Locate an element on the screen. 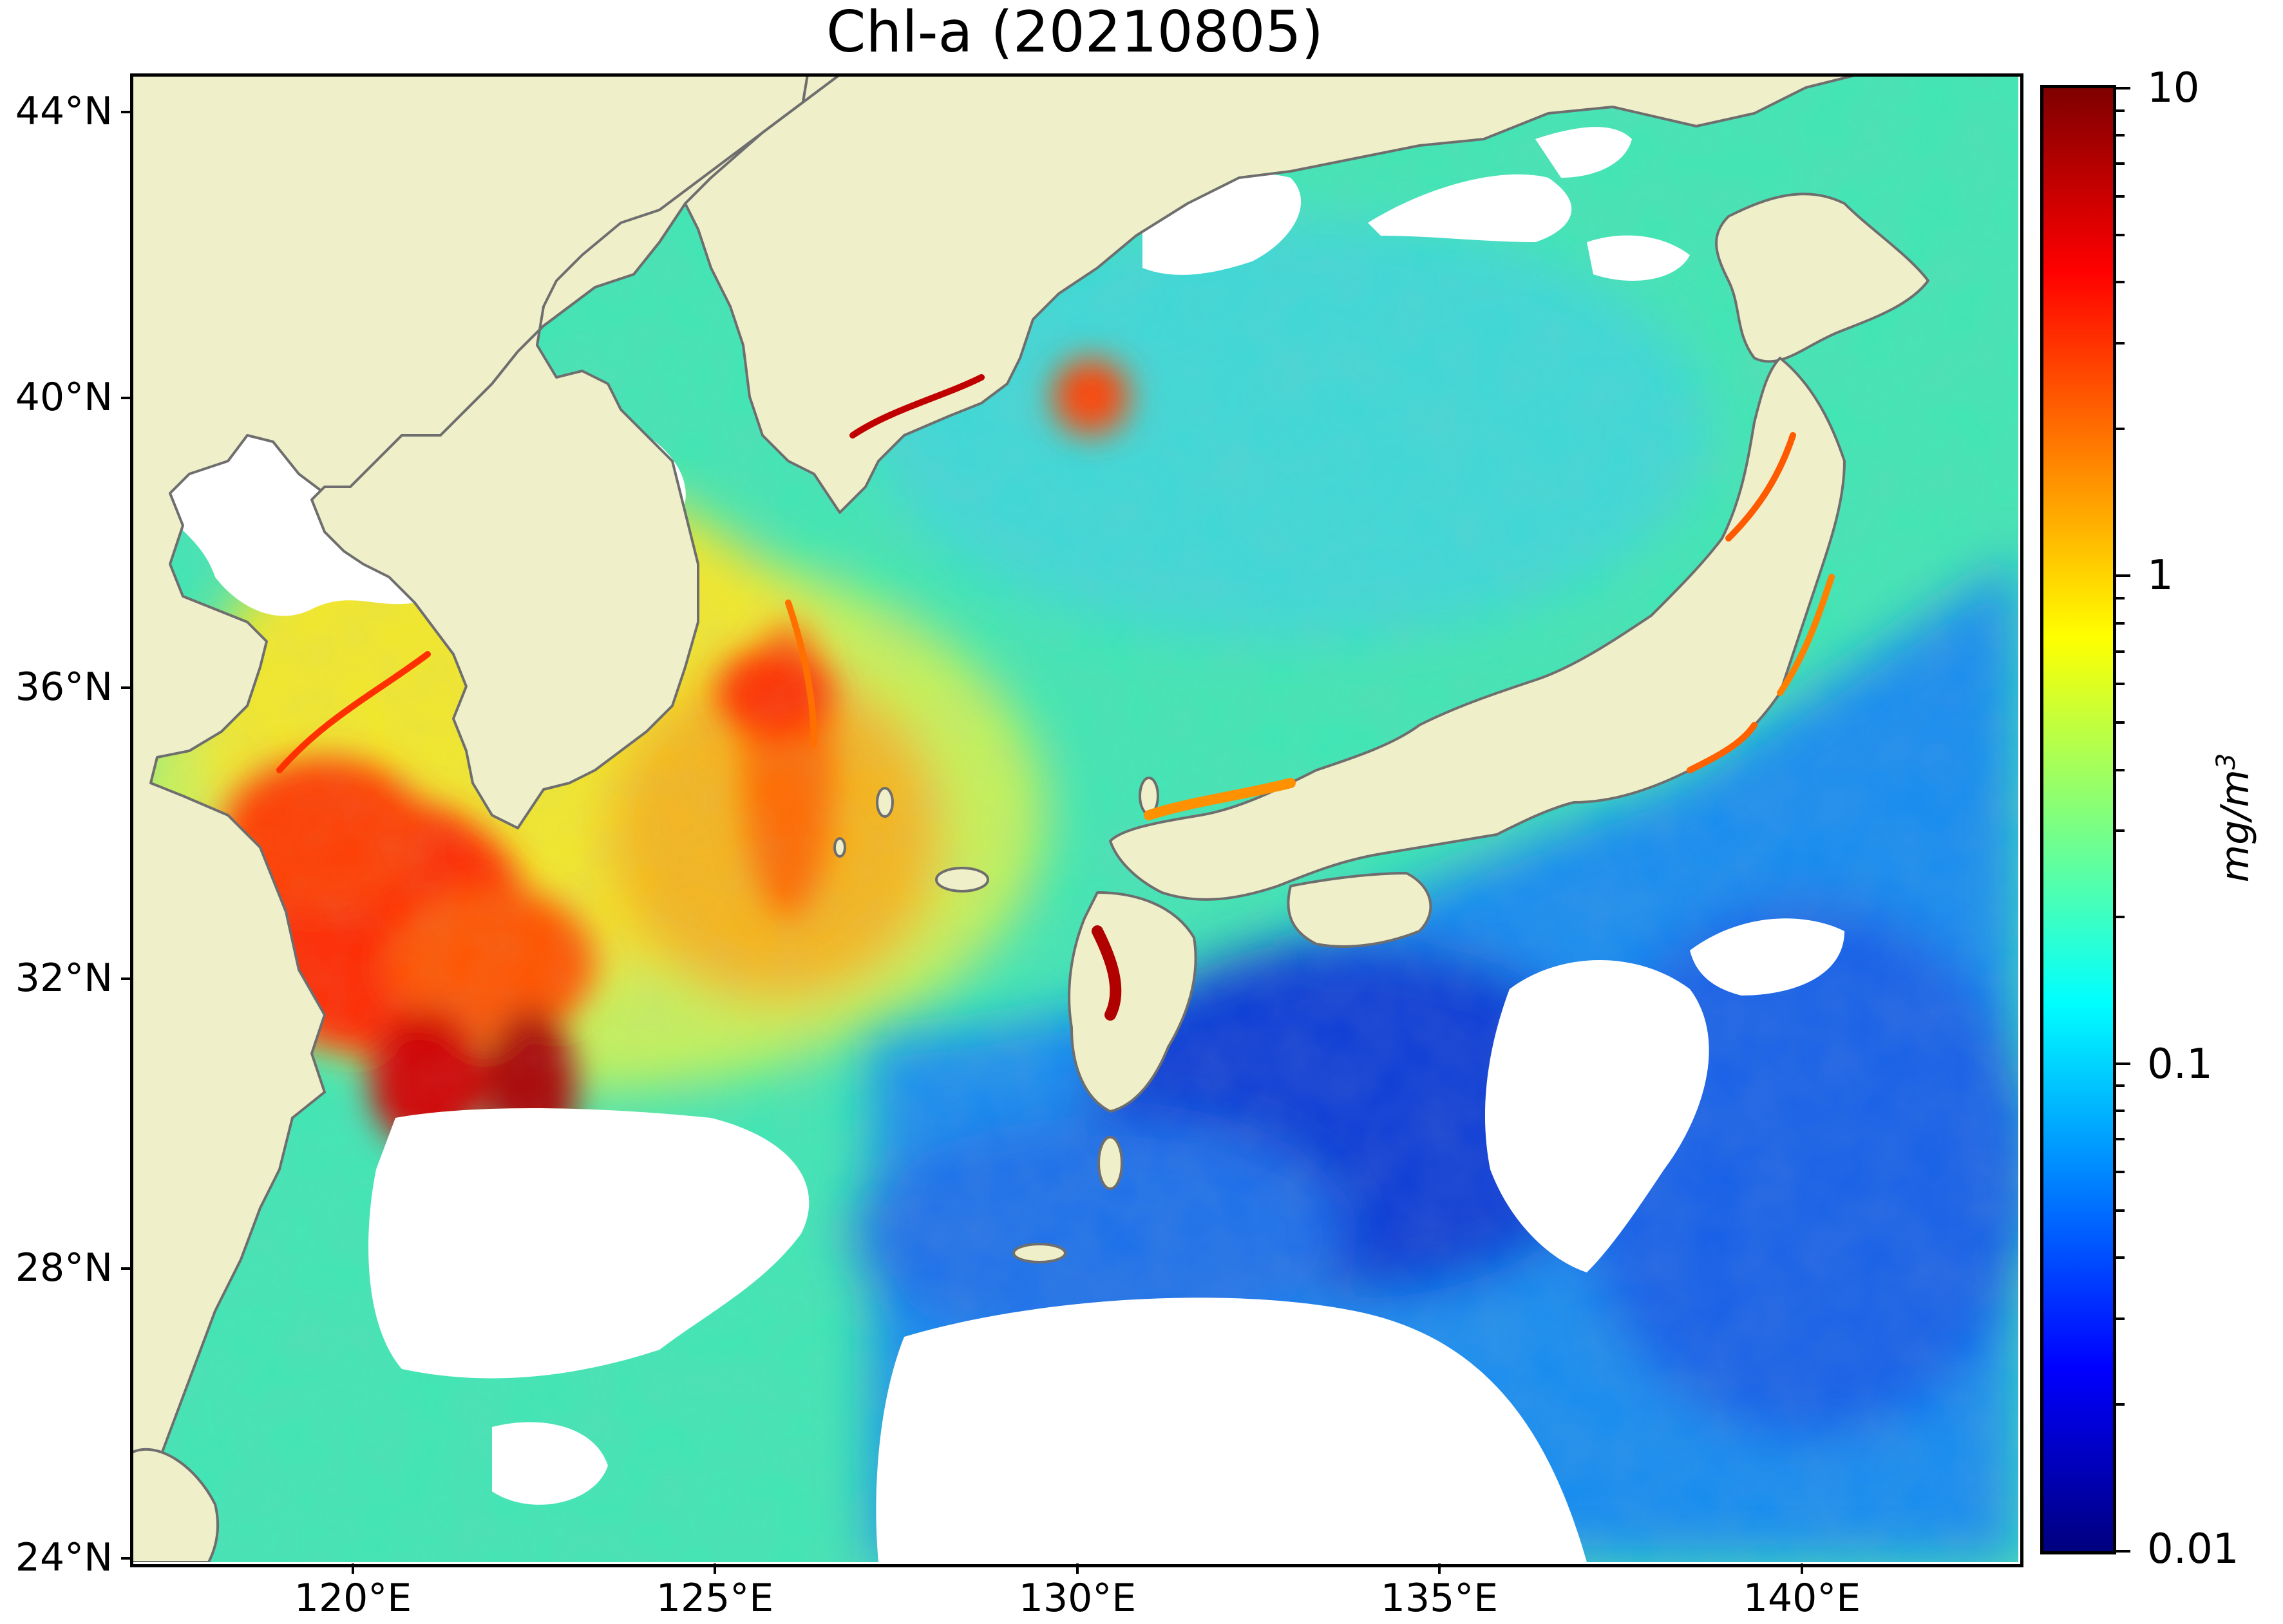 The image size is (2283, 1624). hokkaido is located at coordinates (1822, 278).